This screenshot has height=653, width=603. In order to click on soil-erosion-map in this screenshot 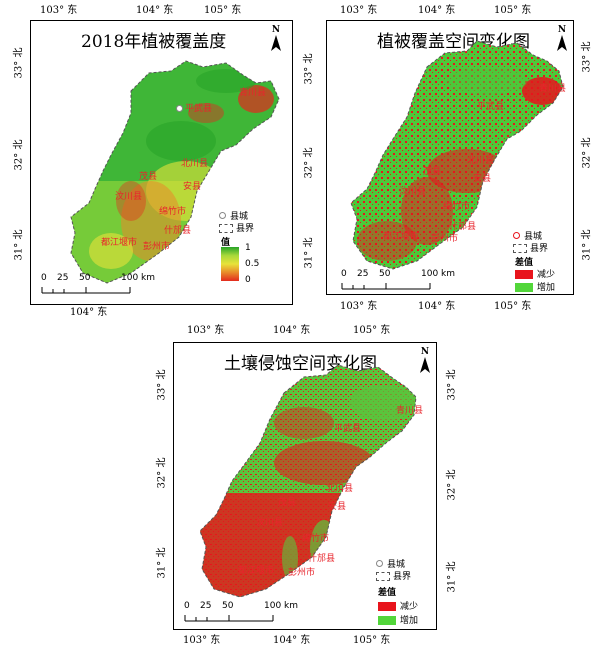, I will do `click(308, 481)`.